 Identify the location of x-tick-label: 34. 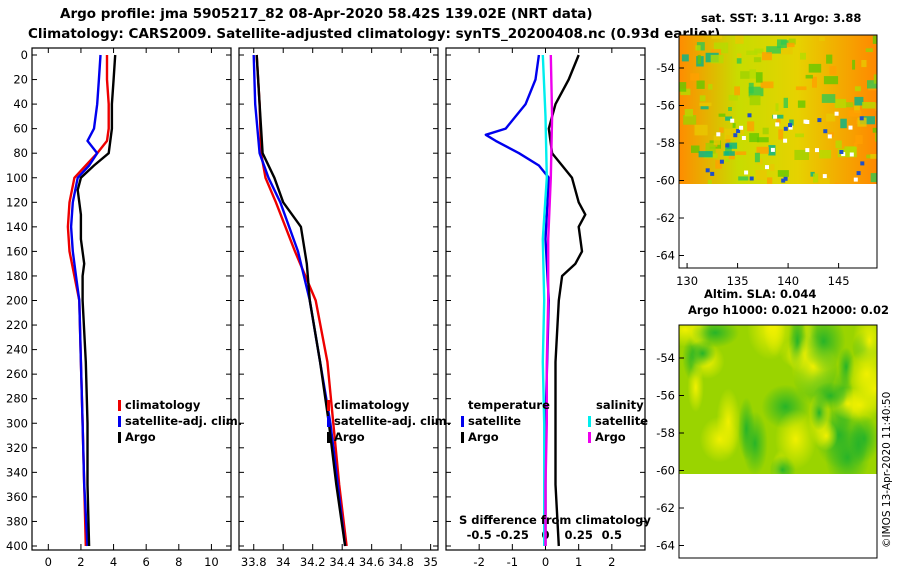
(283, 562).